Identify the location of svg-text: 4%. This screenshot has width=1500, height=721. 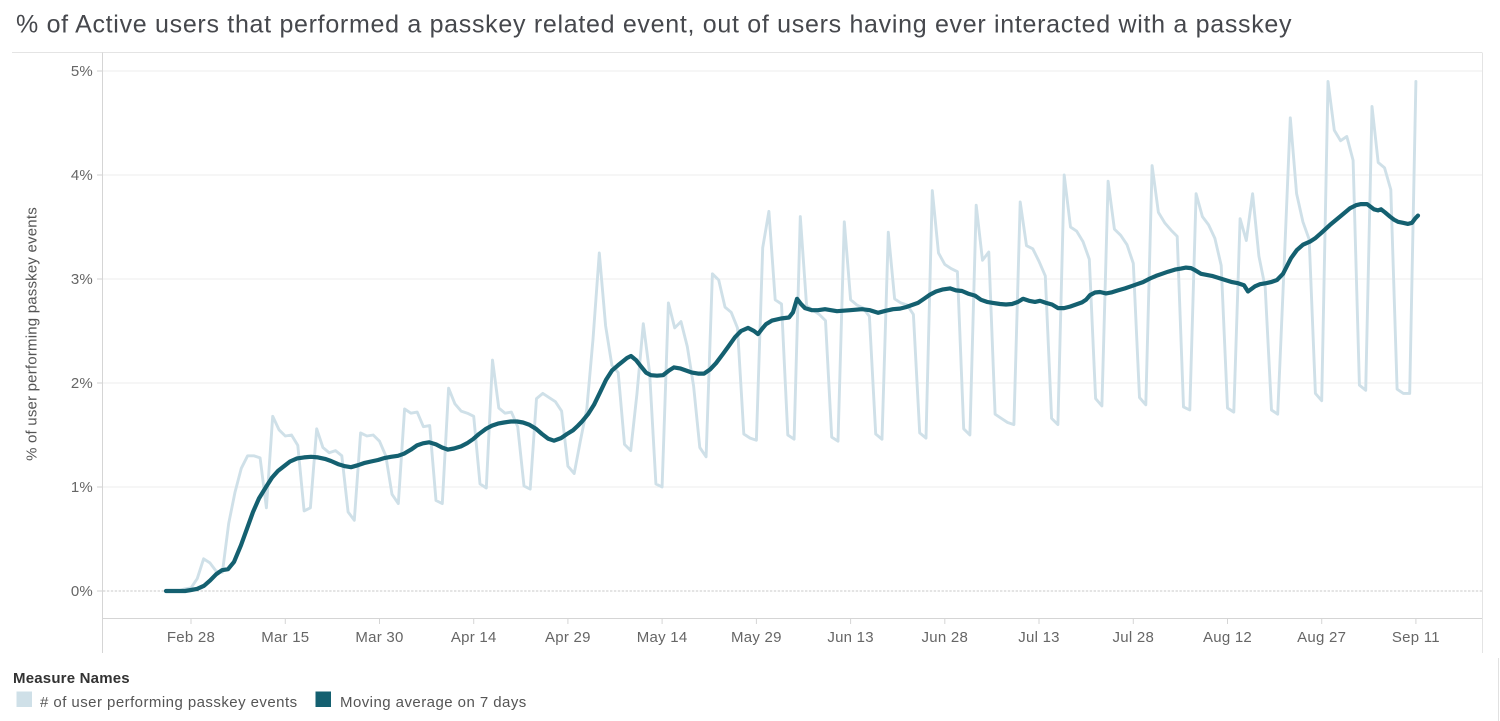
(82, 175).